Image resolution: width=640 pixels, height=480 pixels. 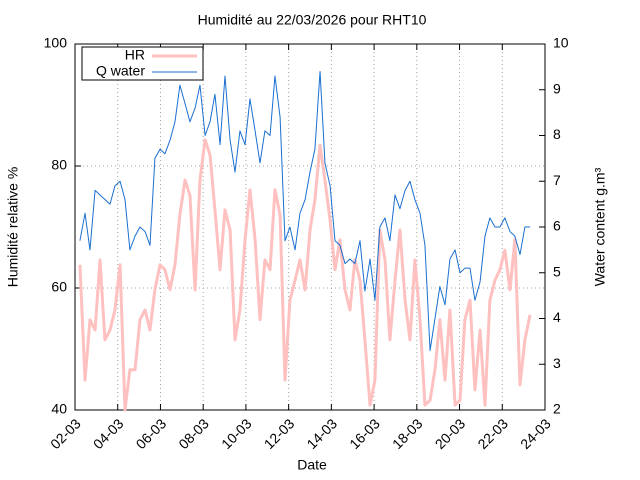 What do you see at coordinates (59, 287) in the screenshot?
I see `y-tick-label: 60` at bounding box center [59, 287].